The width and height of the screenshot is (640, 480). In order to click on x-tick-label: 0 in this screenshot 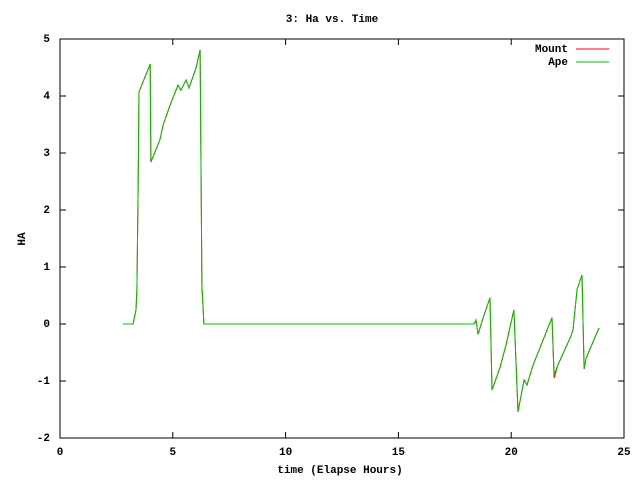, I will do `click(60, 453)`.